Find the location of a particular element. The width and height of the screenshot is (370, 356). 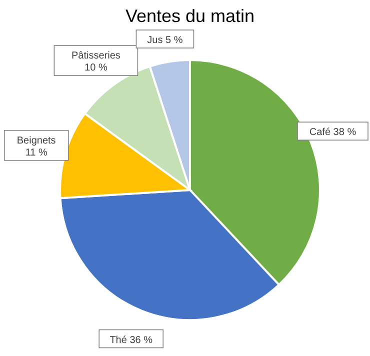

data-label: 11 % is located at coordinates (36, 152).